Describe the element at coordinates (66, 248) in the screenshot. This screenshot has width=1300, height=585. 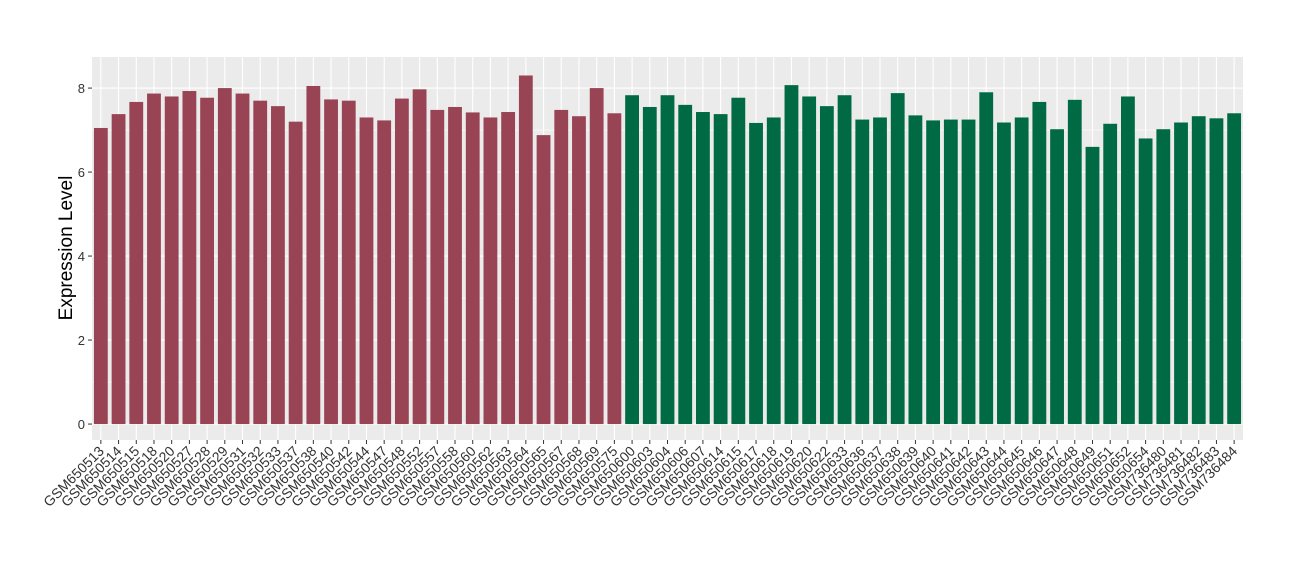
I see `y-axis-label: Expression Level` at that location.